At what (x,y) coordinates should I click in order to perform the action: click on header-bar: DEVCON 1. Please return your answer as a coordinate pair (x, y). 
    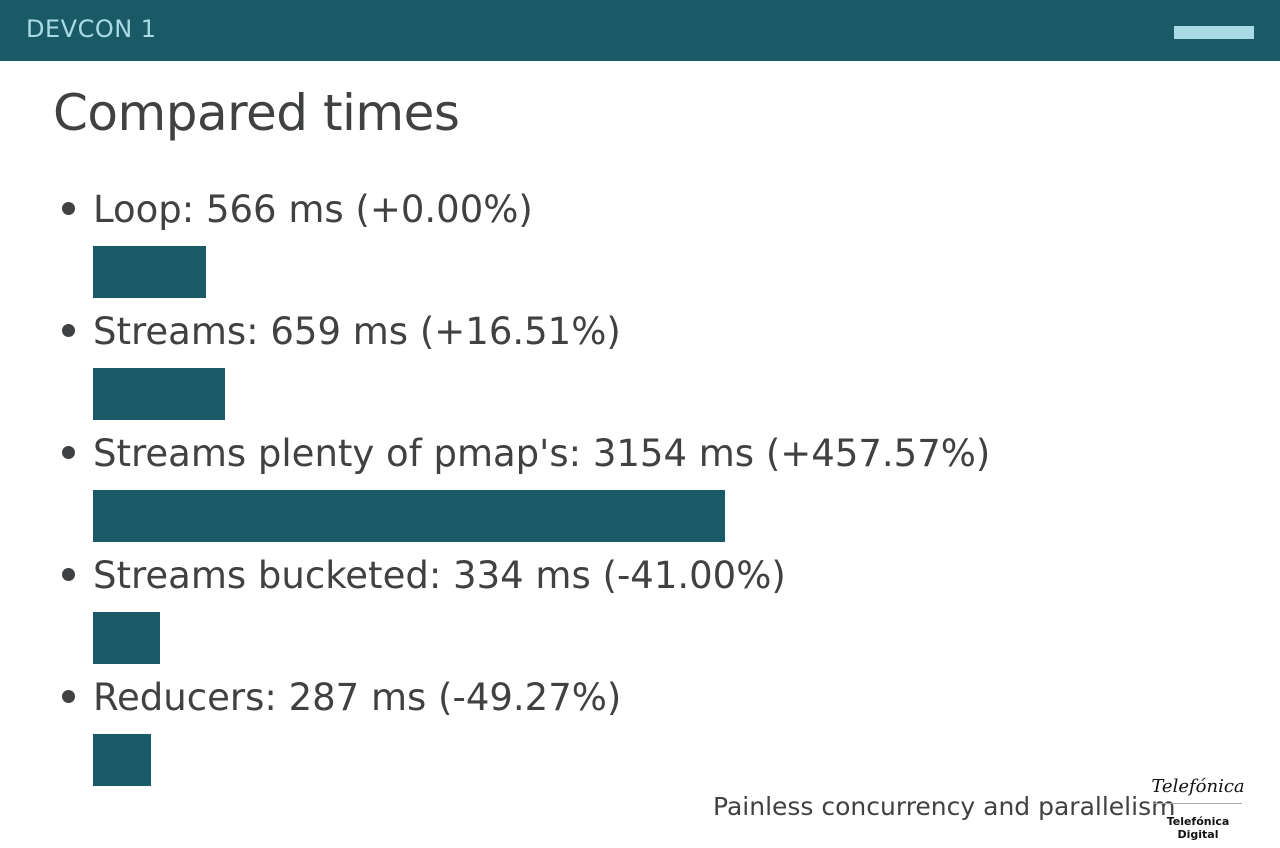
    Looking at the image, I should click on (640, 30).